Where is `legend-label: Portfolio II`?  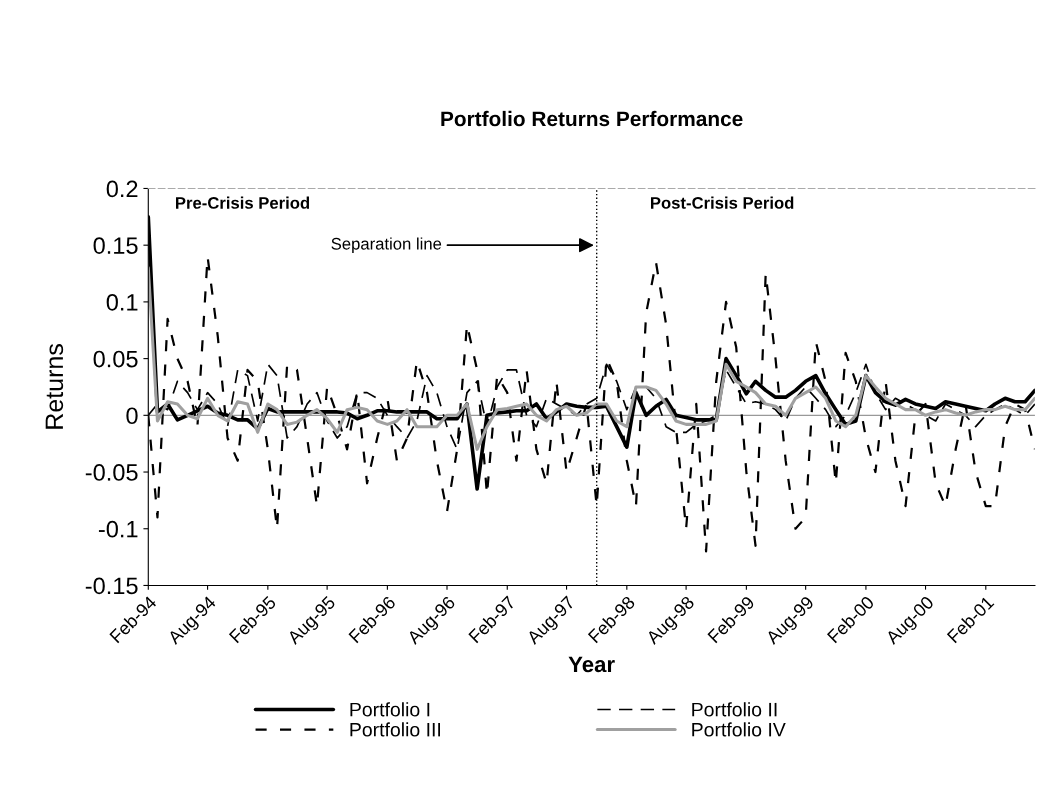
legend-label: Portfolio II is located at coordinates (734, 709).